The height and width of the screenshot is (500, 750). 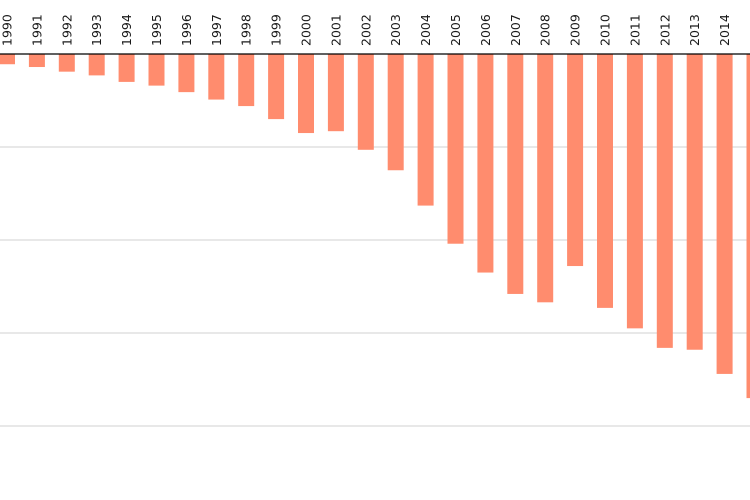 What do you see at coordinates (425, 130) in the screenshot?
I see `bar-2004` at bounding box center [425, 130].